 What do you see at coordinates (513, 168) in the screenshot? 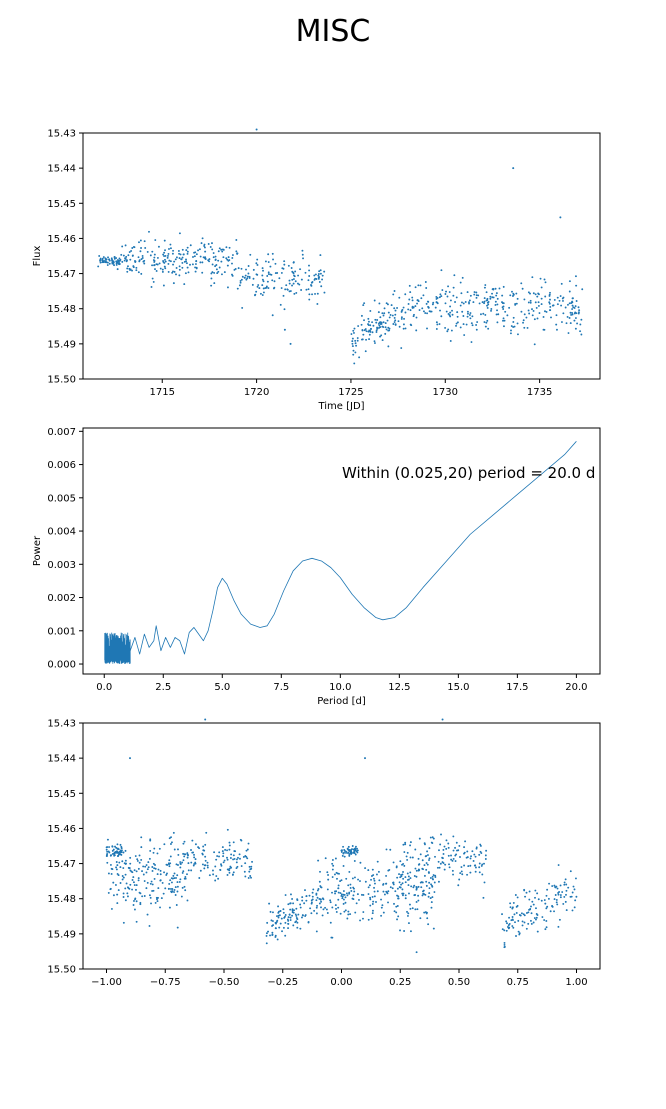
I see `outlier-point` at bounding box center [513, 168].